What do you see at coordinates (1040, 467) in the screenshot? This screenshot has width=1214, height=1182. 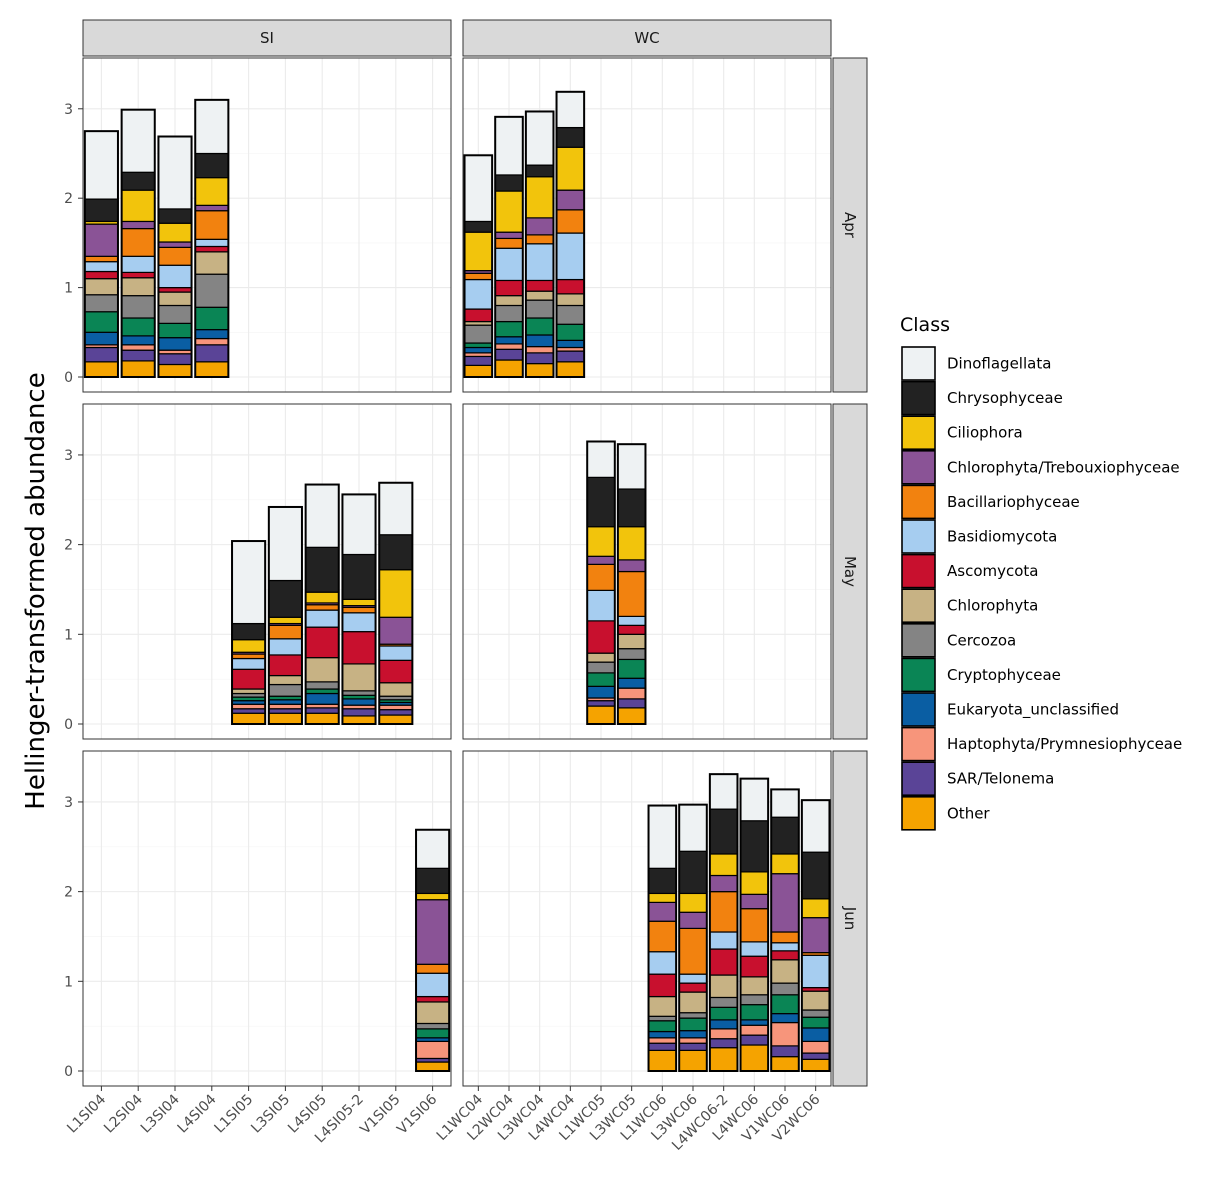 I see `legend-item-chlorophyta-trebouxiophyceae: Chlorophyta/Trebouxiophyceae` at bounding box center [1040, 467].